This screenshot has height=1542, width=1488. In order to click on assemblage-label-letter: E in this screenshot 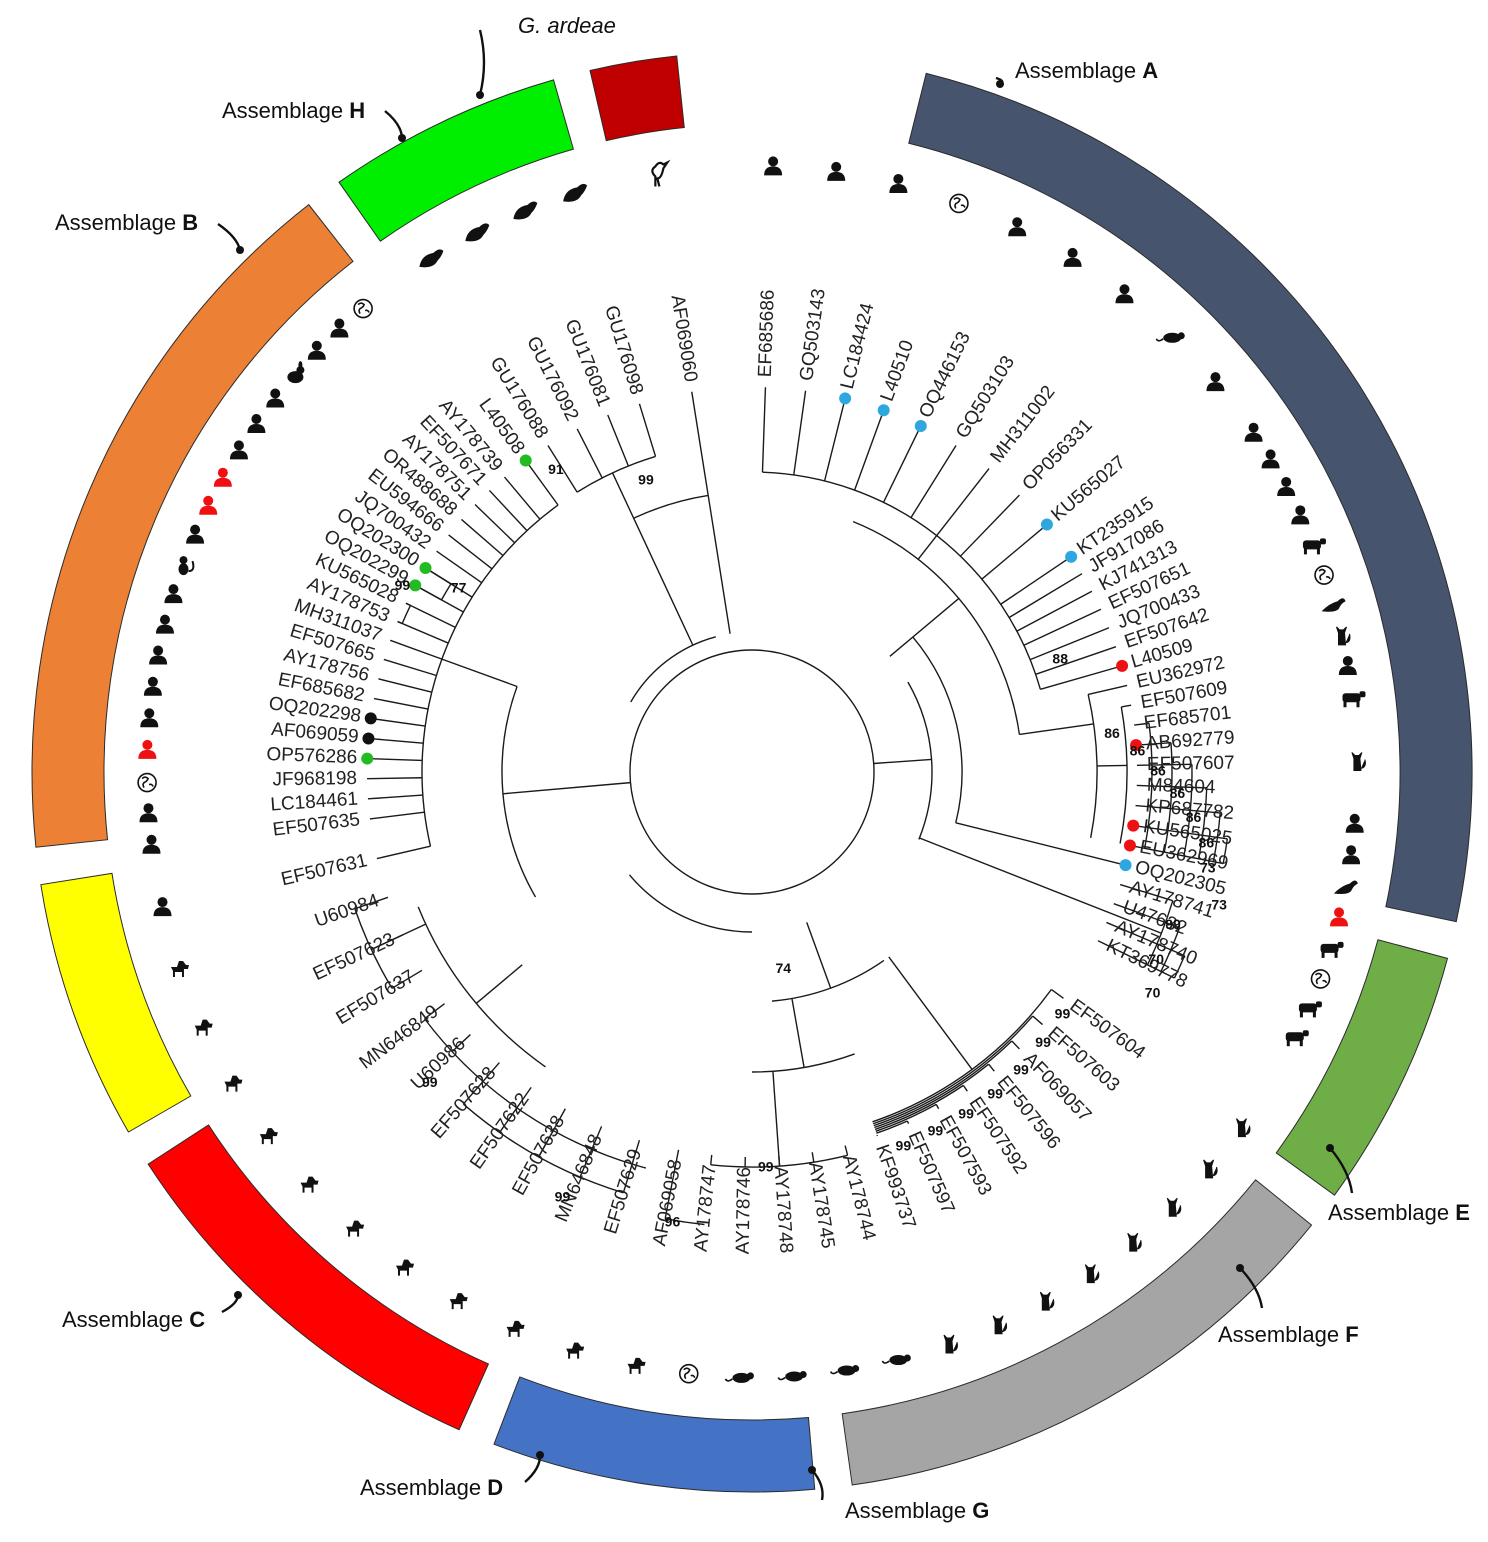, I will do `click(1462, 1212)`.